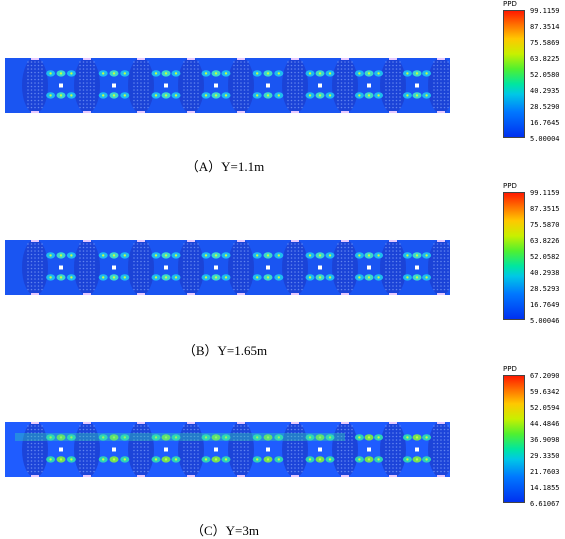 The image size is (565, 539). I want to click on ppd-contour-svg-a, so click(227, 85).